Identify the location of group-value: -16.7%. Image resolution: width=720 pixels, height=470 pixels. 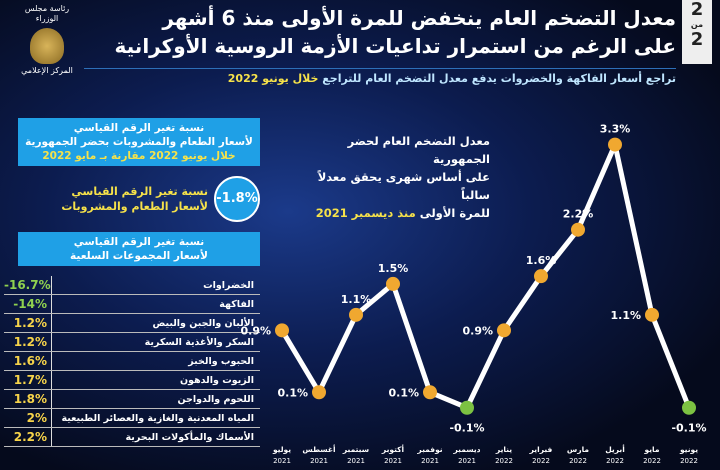
(28, 285).